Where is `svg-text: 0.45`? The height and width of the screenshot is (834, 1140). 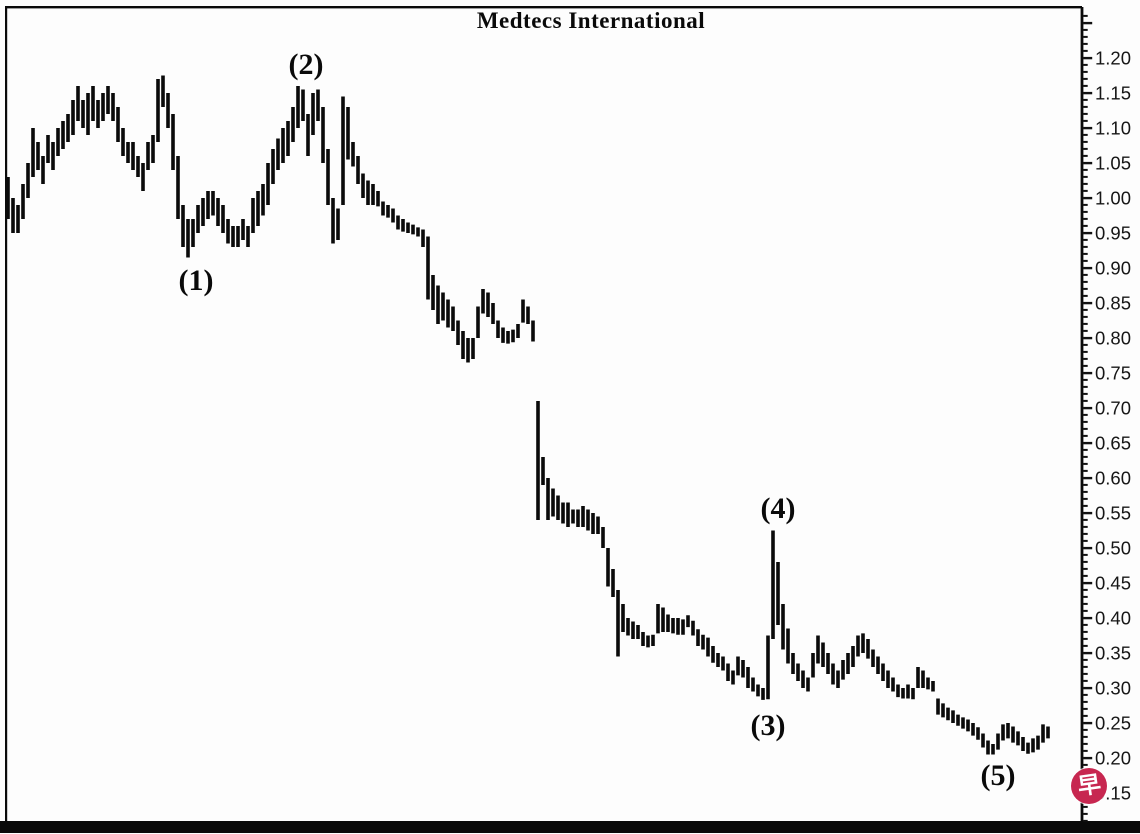 svg-text: 0.45 is located at coordinates (1113, 583).